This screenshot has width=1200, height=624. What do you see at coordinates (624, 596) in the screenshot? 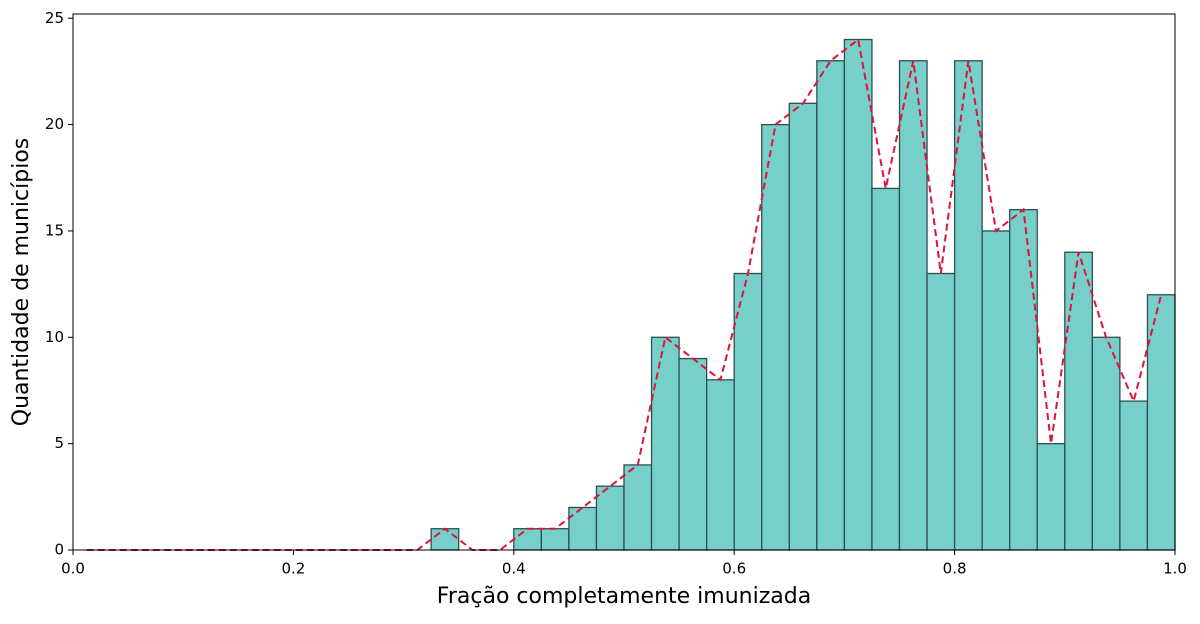
I see `x-axis-label: Fração completamente imunizada` at bounding box center [624, 596].